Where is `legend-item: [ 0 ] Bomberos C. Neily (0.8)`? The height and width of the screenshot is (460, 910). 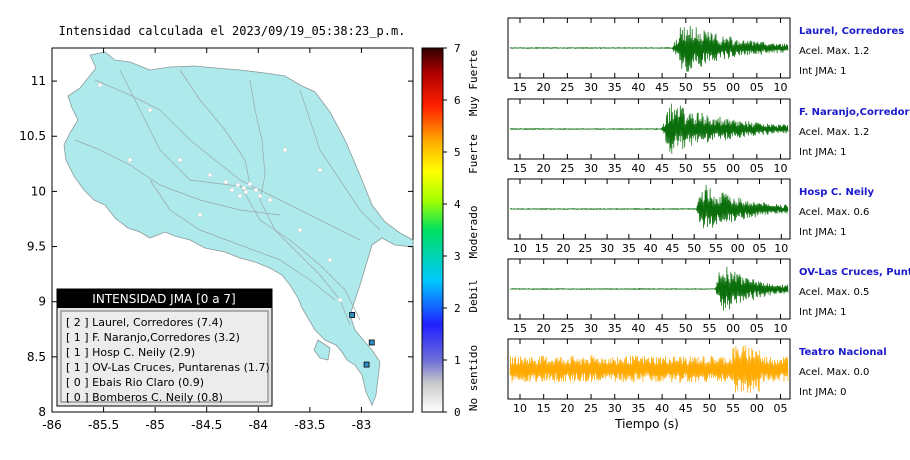 legend-item: [ 0 ] Bomberos C. Neily (0.8) is located at coordinates (144, 397).